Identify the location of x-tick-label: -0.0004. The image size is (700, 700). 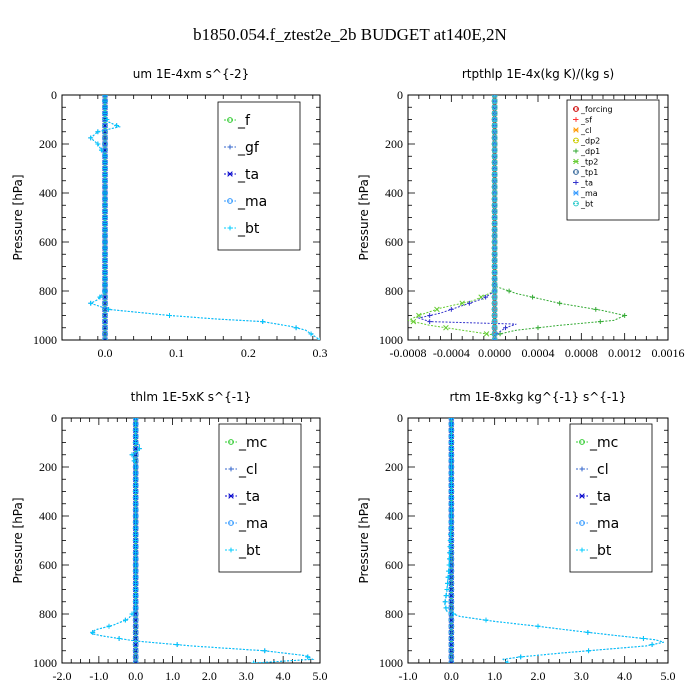
(451, 353).